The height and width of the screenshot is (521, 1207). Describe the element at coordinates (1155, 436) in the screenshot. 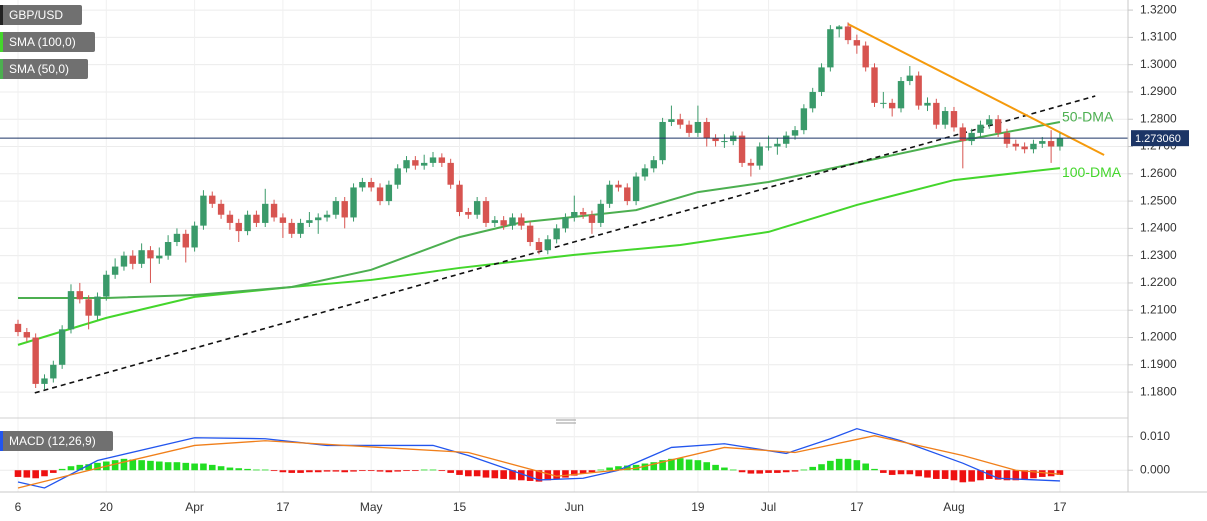

I see `y-tick-label: 0.010` at that location.